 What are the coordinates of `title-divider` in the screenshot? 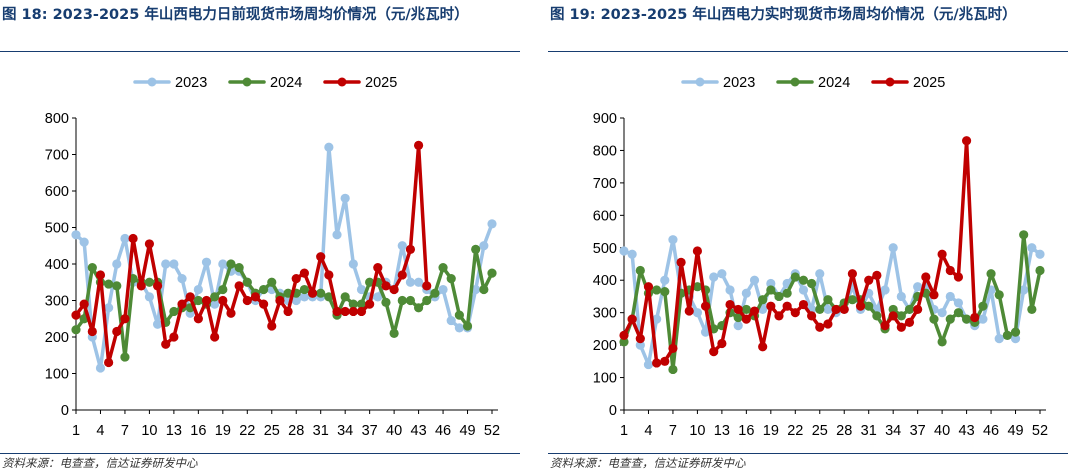 It's located at (260, 51).